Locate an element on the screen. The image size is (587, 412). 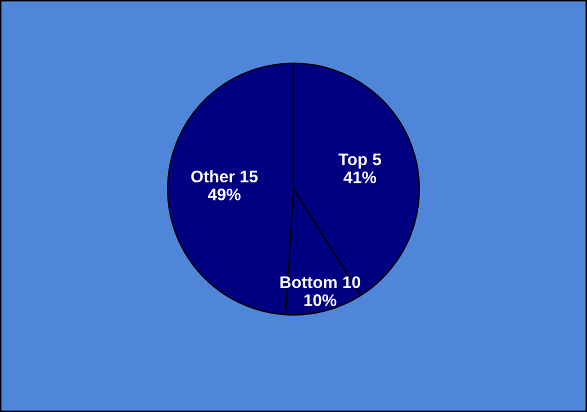
slice-label: Top 5 is located at coordinates (360, 161).